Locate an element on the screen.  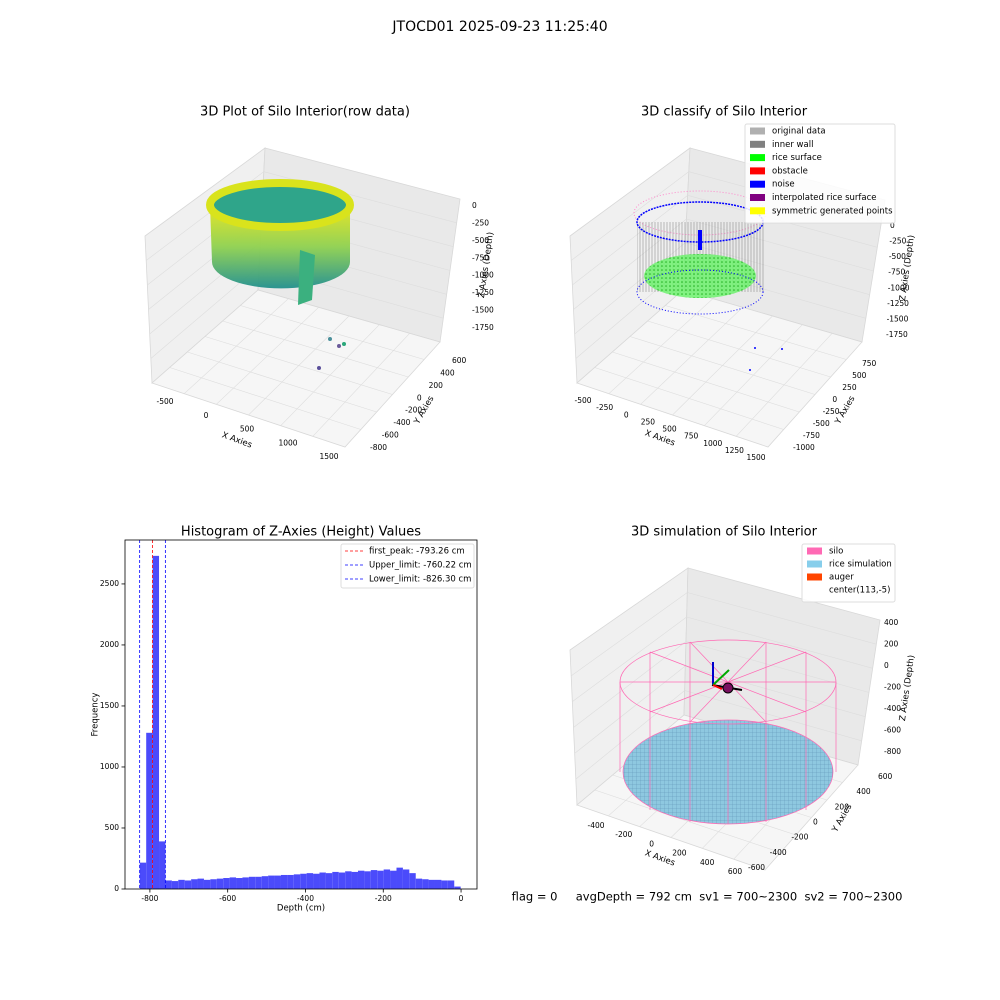
legend-label: interpolated rice surface is located at coordinates (824, 198).